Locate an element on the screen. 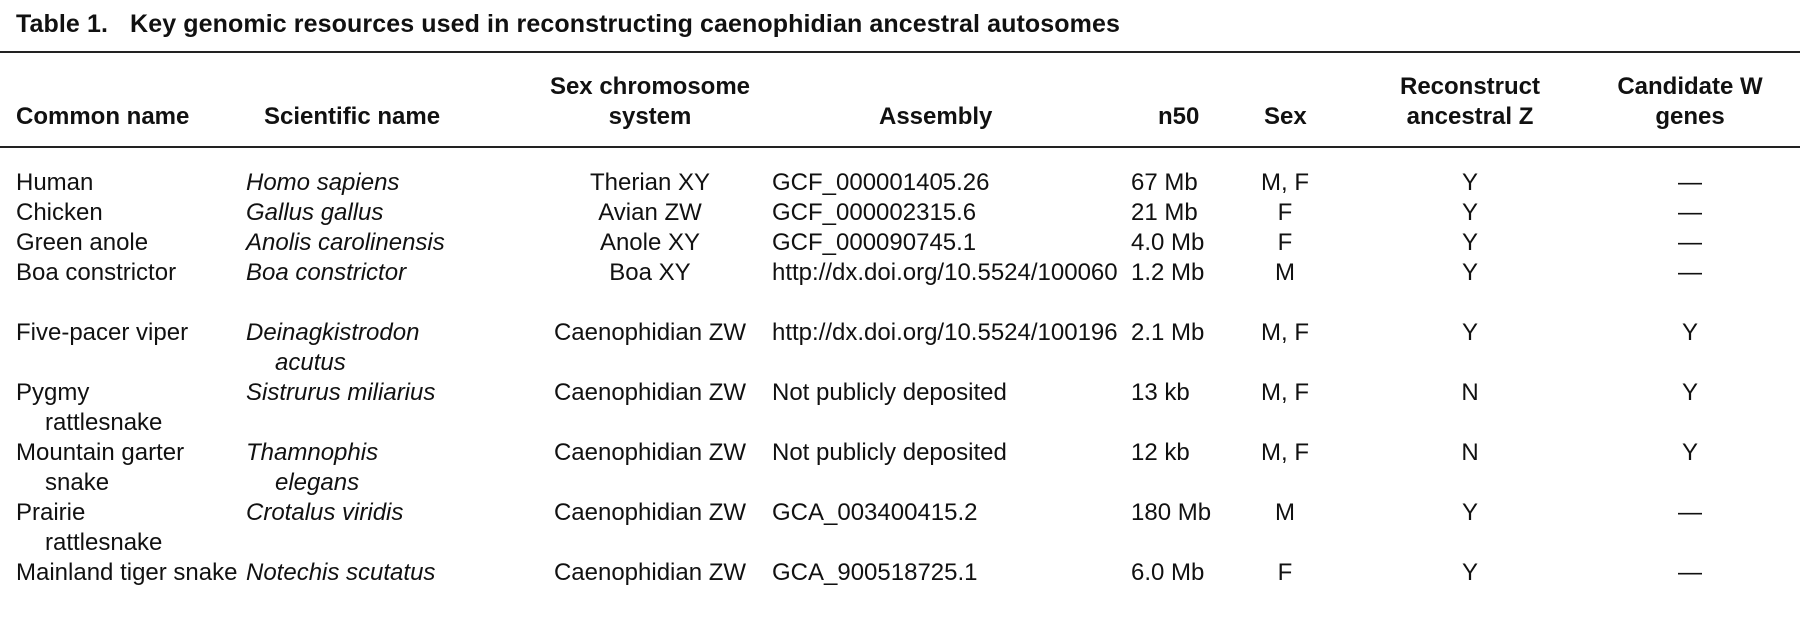 The width and height of the screenshot is (1800, 634). cell-n50: 21 Mb is located at coordinates (1164, 212).